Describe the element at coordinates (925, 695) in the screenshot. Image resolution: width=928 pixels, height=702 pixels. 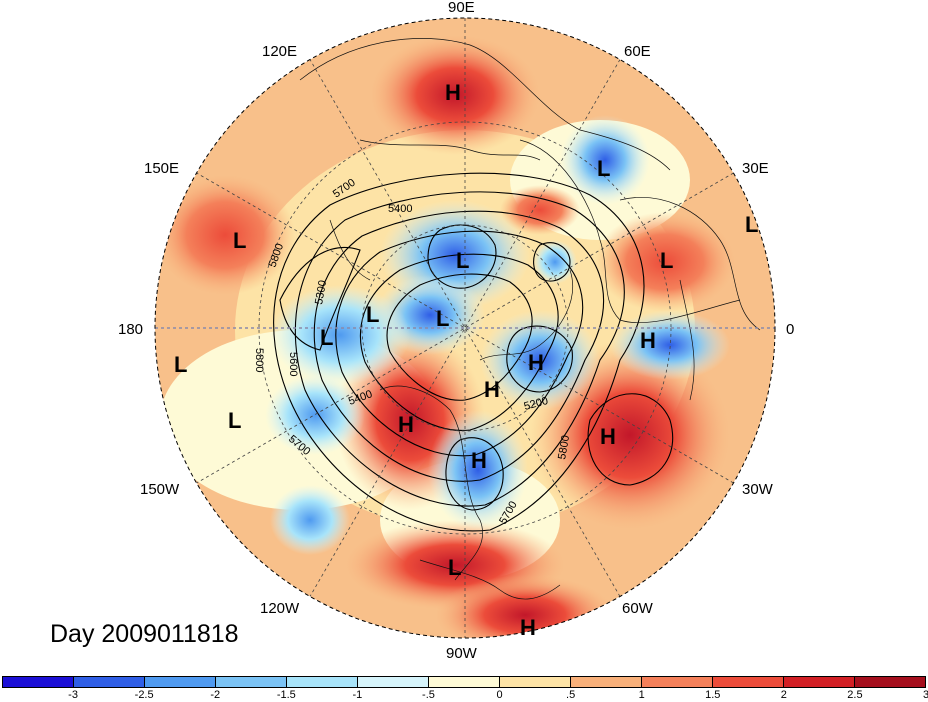
I see `colorbar-tick-label: 3` at that location.